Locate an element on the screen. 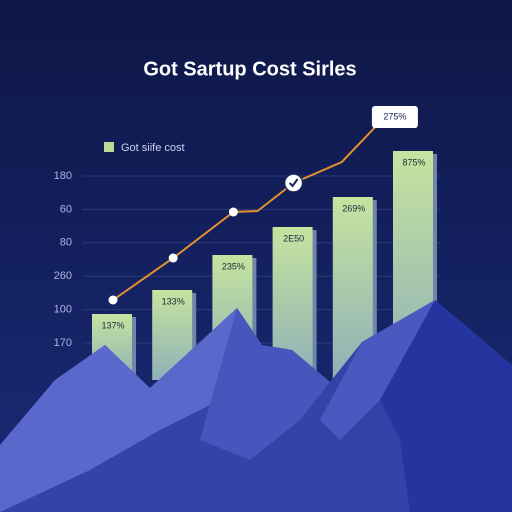 Image resolution: width=512 pixels, height=512 pixels. y-axis-label: 260 is located at coordinates (63, 276).